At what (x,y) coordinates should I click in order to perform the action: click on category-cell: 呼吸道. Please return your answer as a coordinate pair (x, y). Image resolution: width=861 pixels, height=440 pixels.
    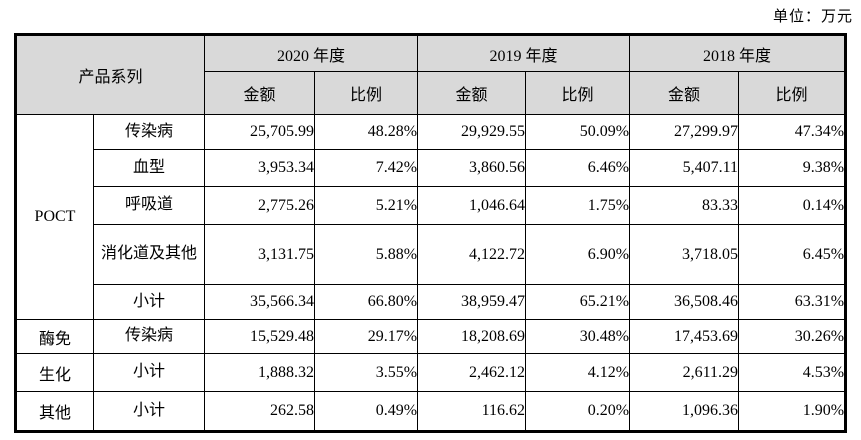
    Looking at the image, I should click on (149, 205).